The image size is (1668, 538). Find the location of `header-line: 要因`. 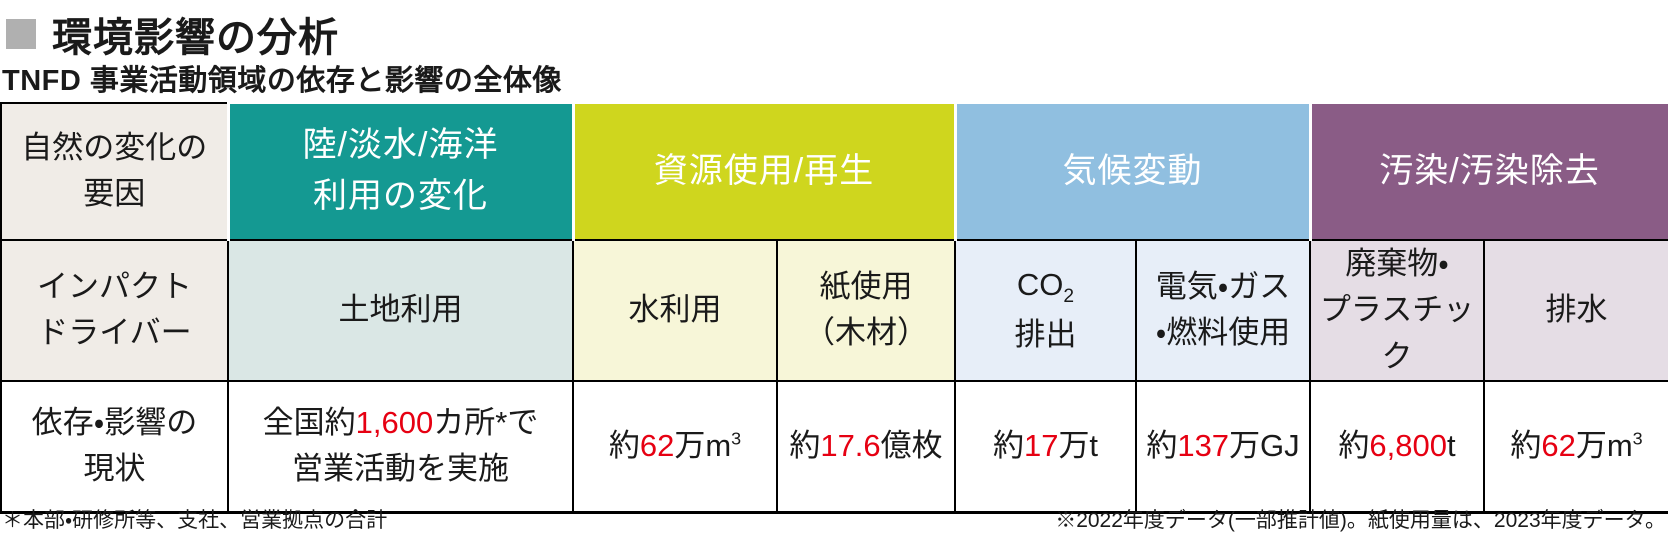

header-line: 要因 is located at coordinates (114, 193).